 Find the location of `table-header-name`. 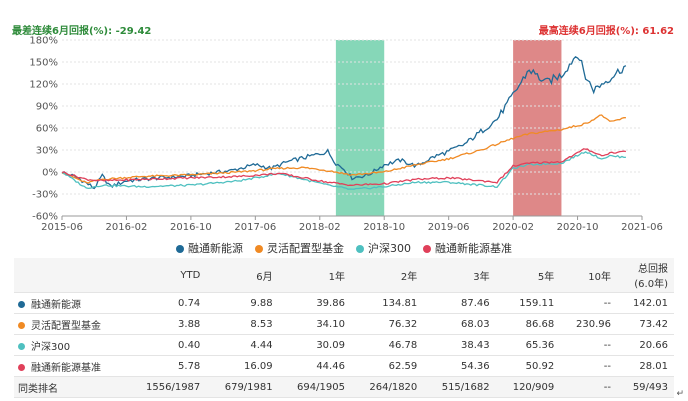

table-header-name is located at coordinates (70, 275).